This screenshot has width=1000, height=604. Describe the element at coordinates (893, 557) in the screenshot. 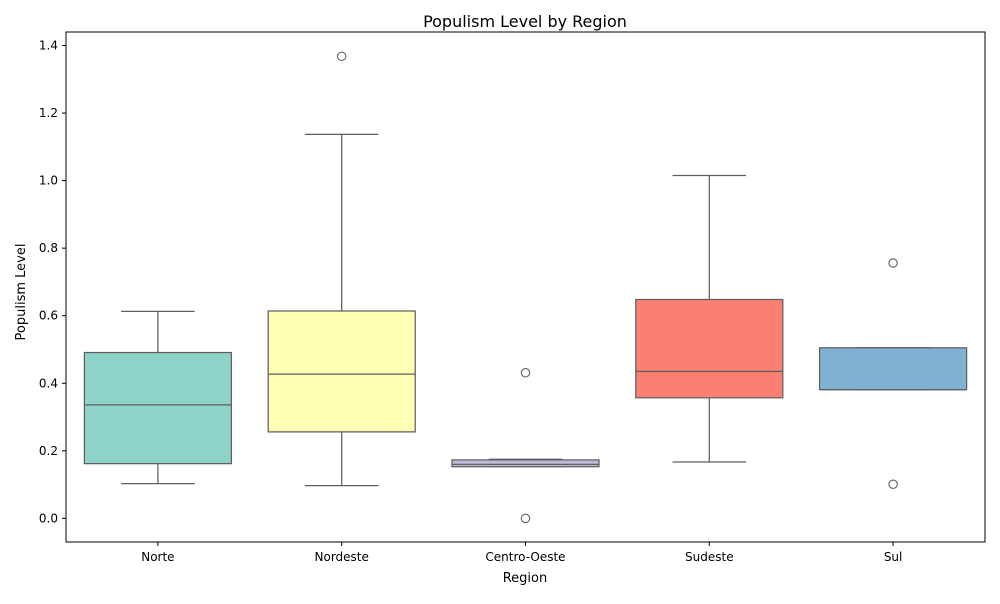

I see `x-tick-label: Sul` at that location.